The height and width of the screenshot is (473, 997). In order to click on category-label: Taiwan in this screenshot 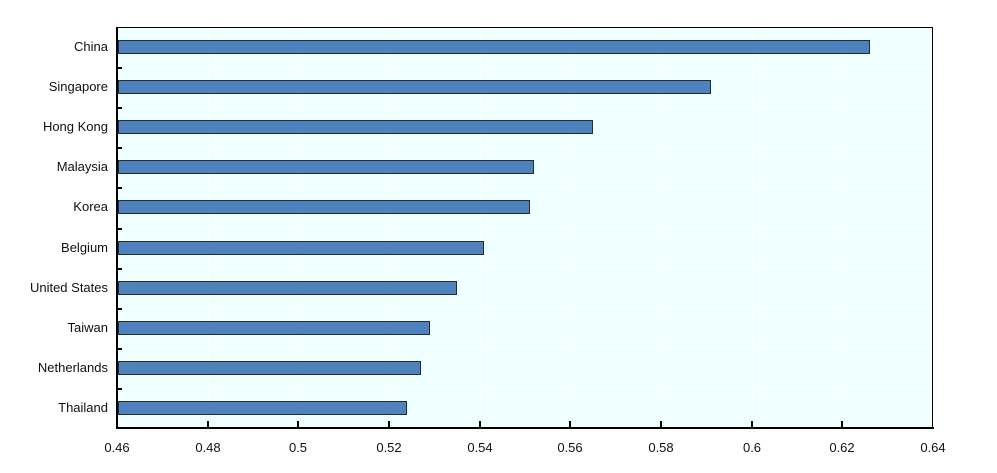, I will do `click(87, 327)`.